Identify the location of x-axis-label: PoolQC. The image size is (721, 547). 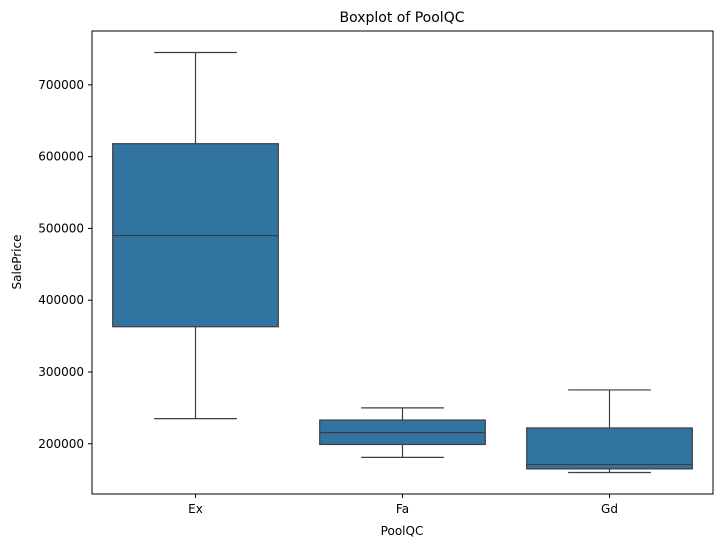
(402, 531).